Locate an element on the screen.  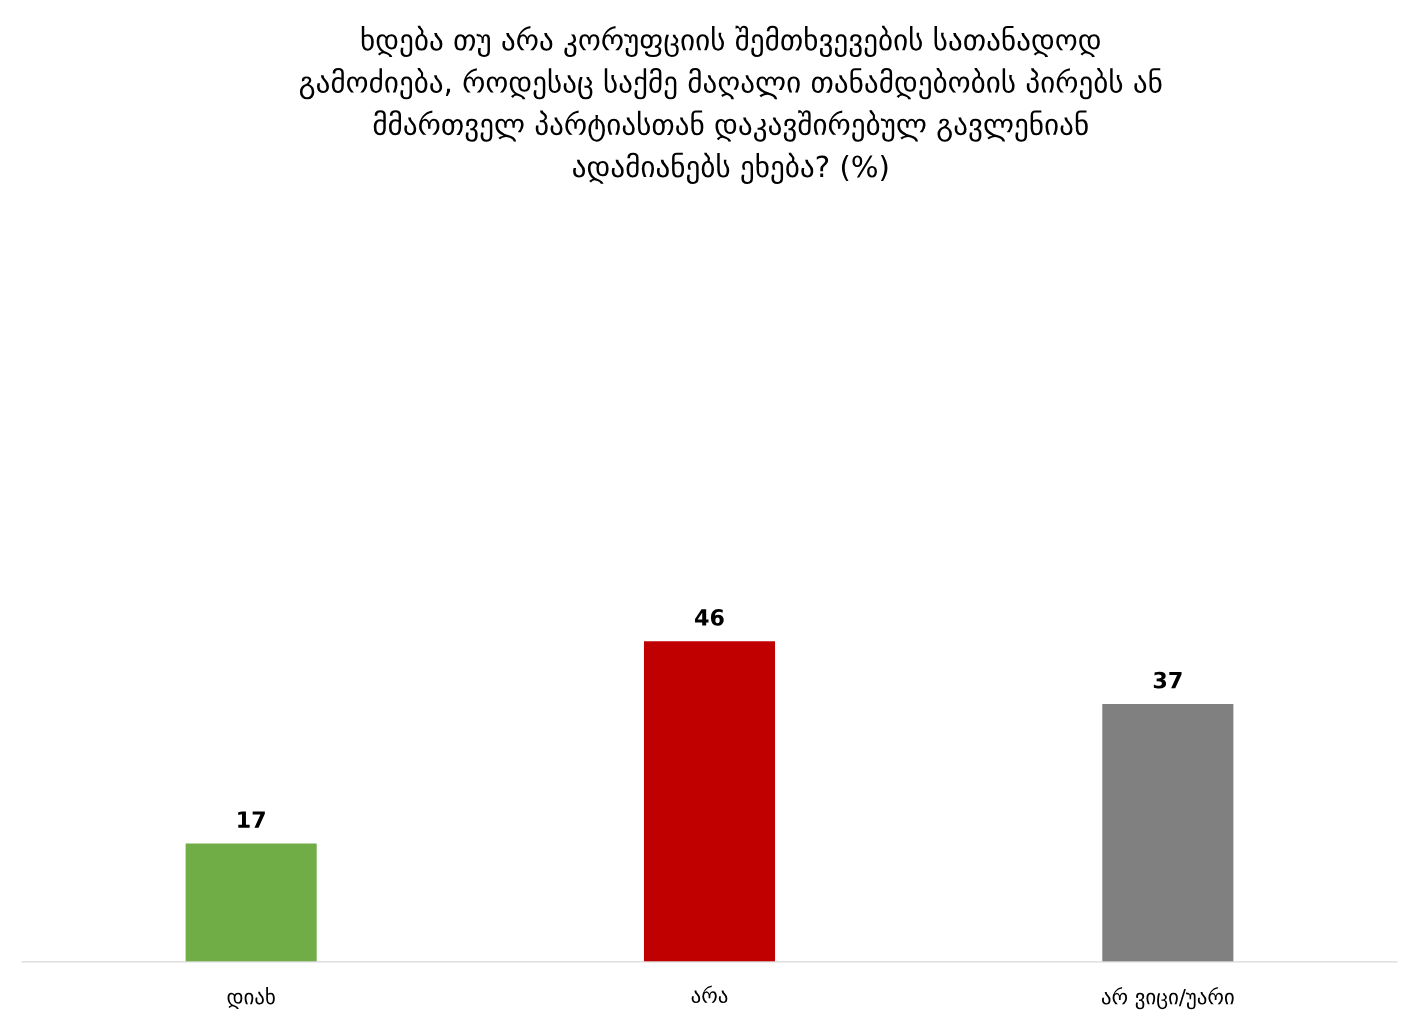
data-label: 46 is located at coordinates (709, 617).